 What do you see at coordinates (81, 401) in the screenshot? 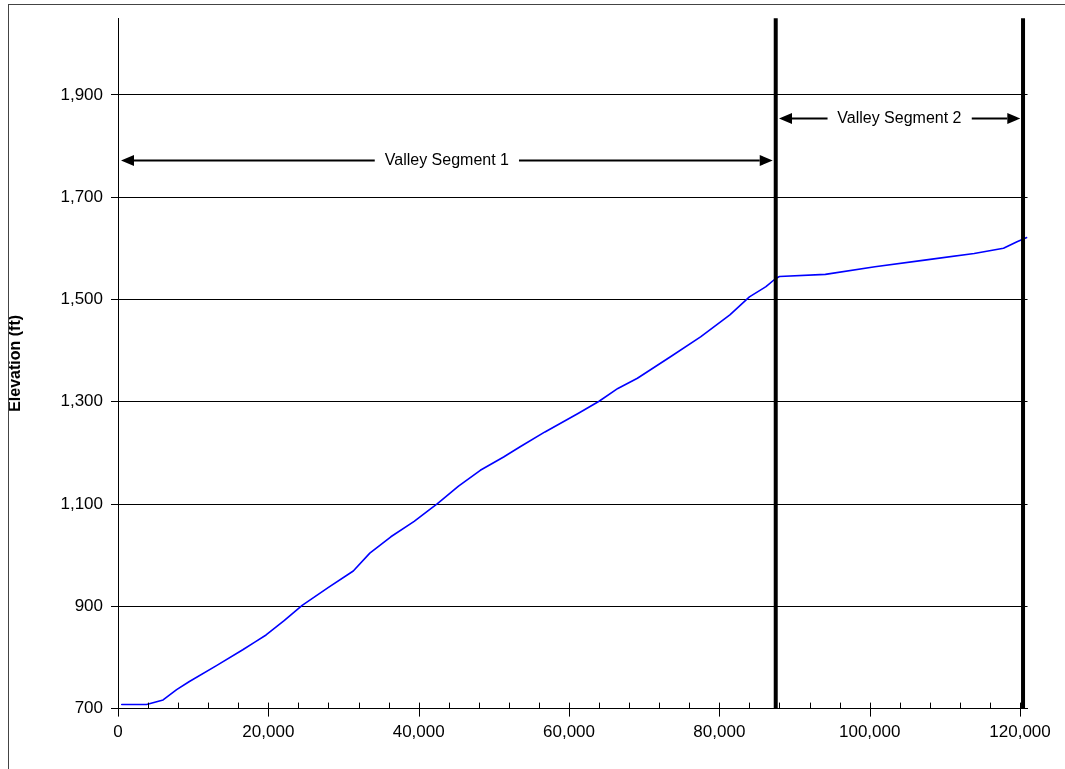
I see `y-tick-label: 1,300` at bounding box center [81, 401].